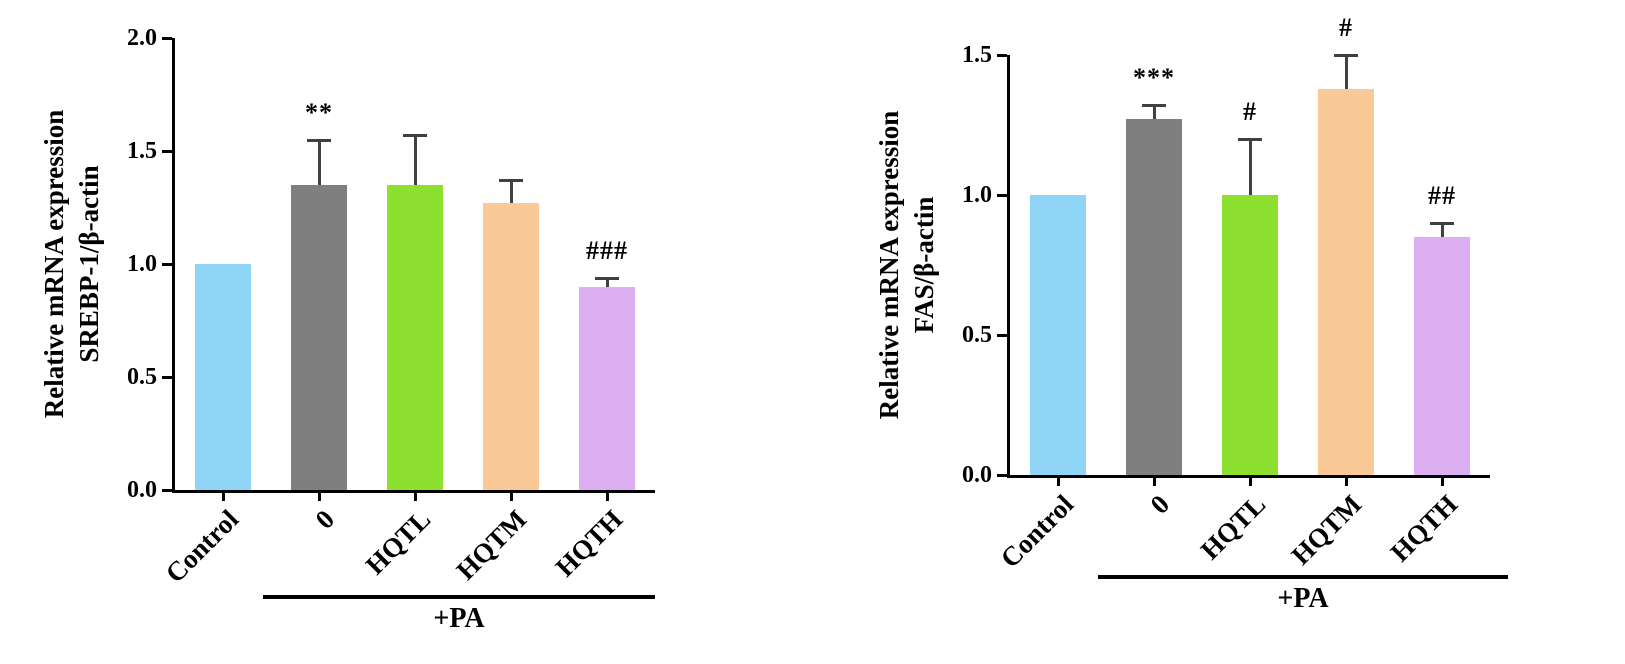 The height and width of the screenshot is (664, 1625). I want to click on significance-annotation: ##, so click(1442, 195).